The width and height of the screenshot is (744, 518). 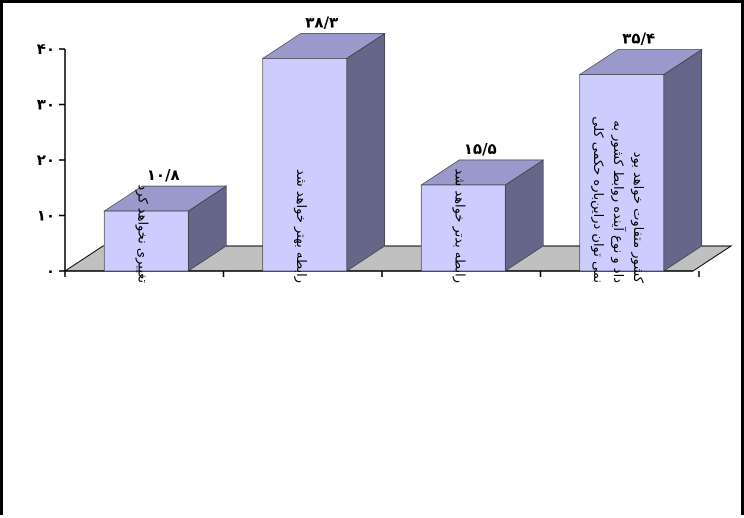 What do you see at coordinates (50, 271) in the screenshot?
I see `y-tick-label: ۰` at bounding box center [50, 271].